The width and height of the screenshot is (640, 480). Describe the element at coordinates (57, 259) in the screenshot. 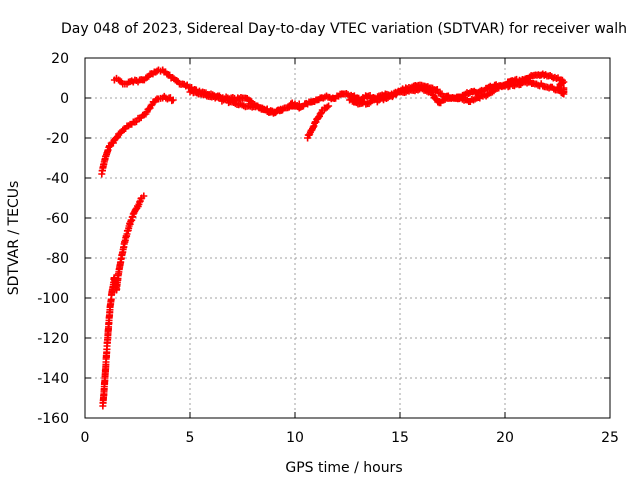

I see `y-tick-label: -80` at that location.